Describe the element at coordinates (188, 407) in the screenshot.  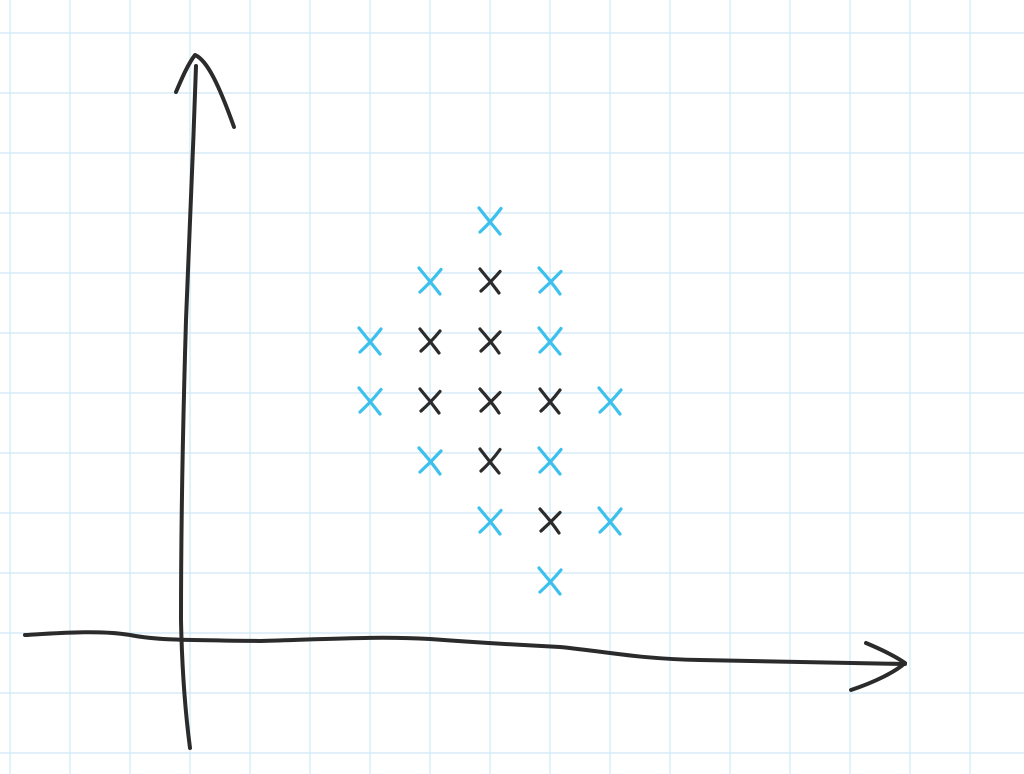
I see `y-axis-line` at that location.